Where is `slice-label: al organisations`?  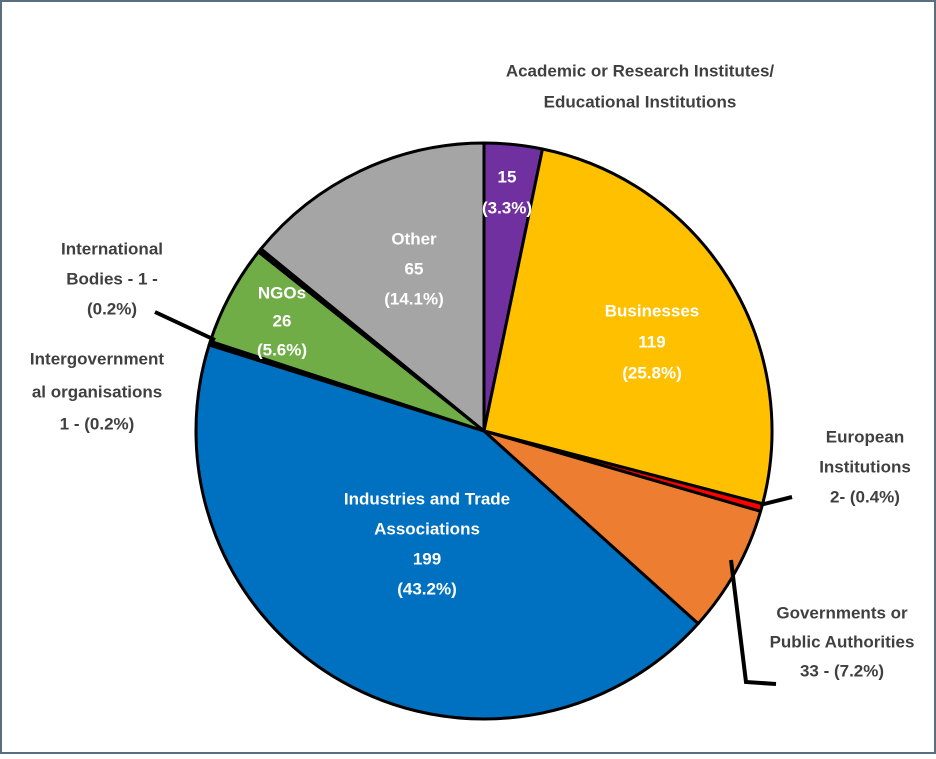 slice-label: al organisations is located at coordinates (97, 391).